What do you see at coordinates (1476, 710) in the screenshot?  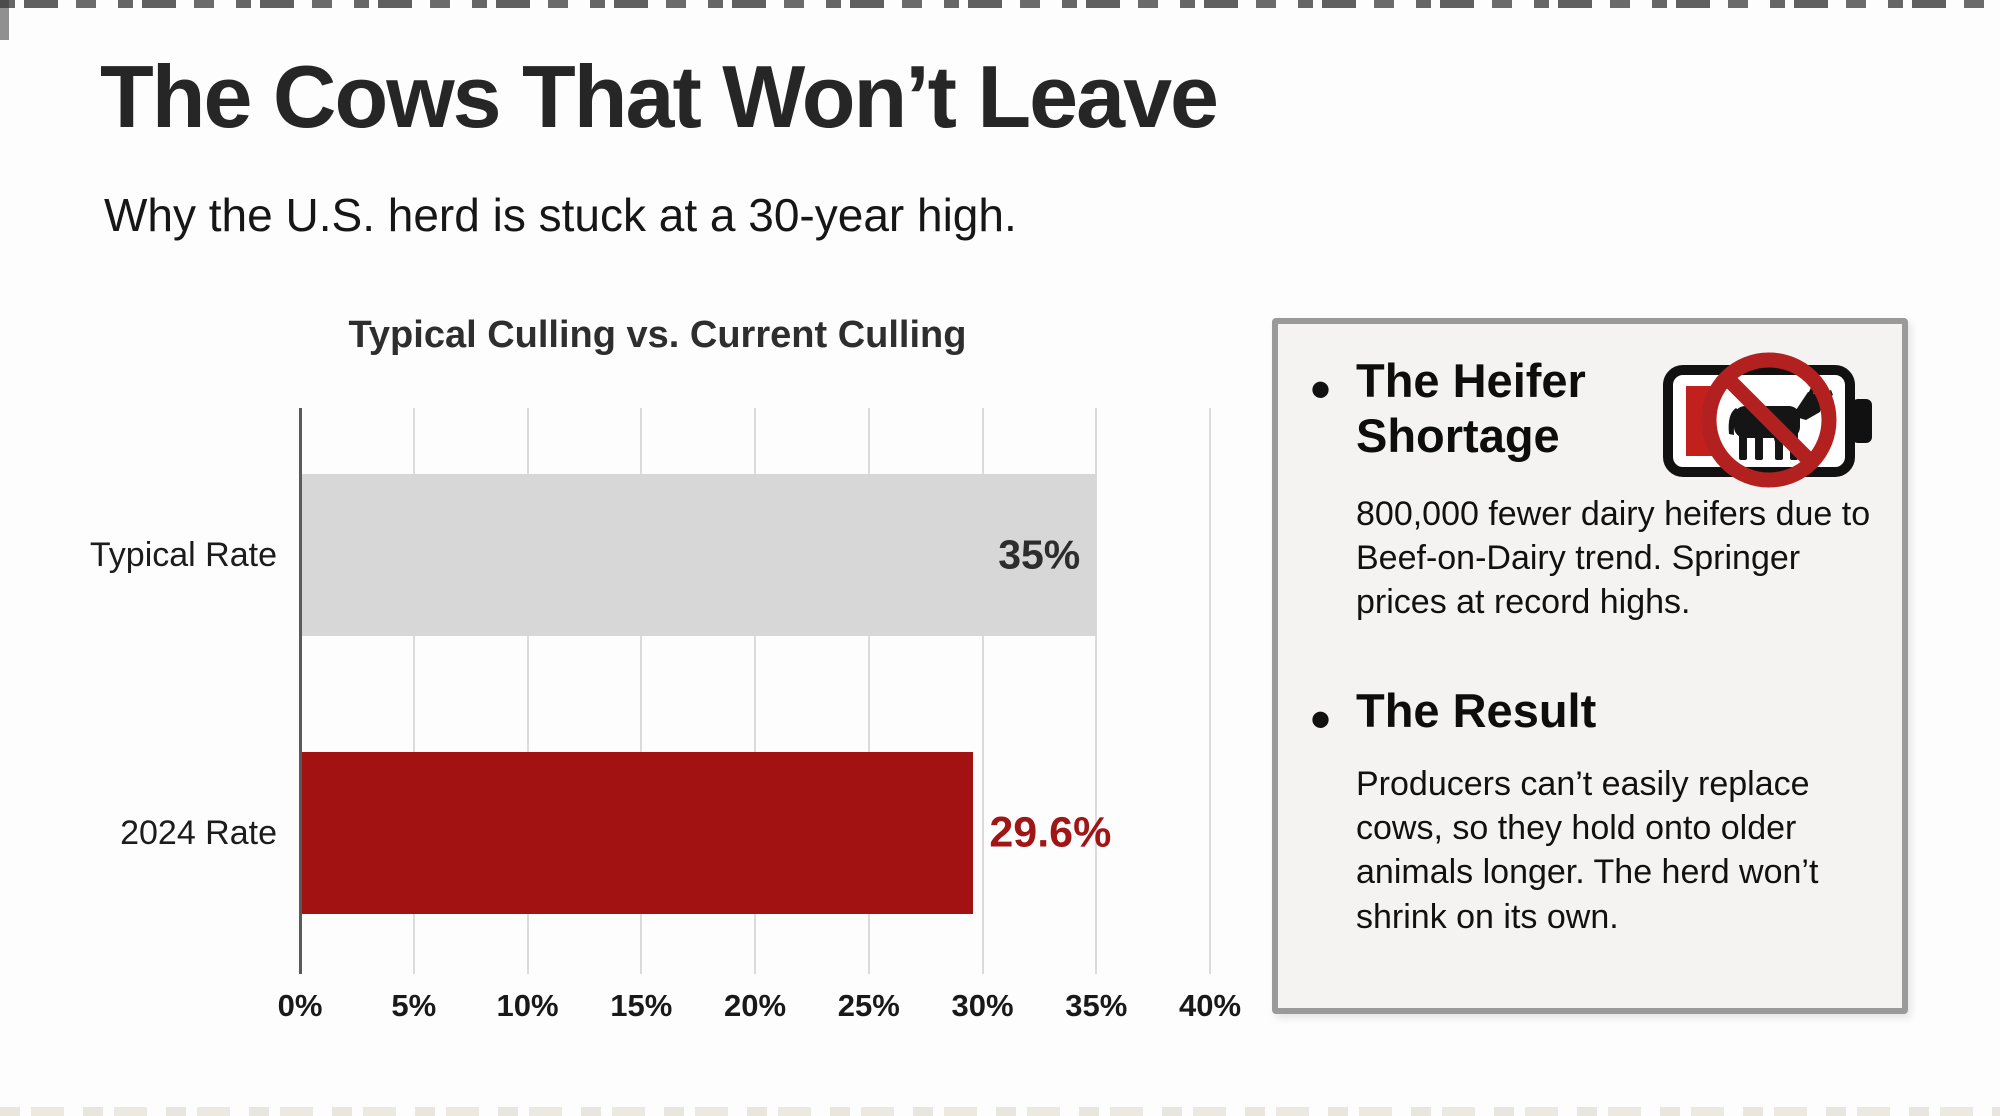 I see `result-heading: The Result` at bounding box center [1476, 710].